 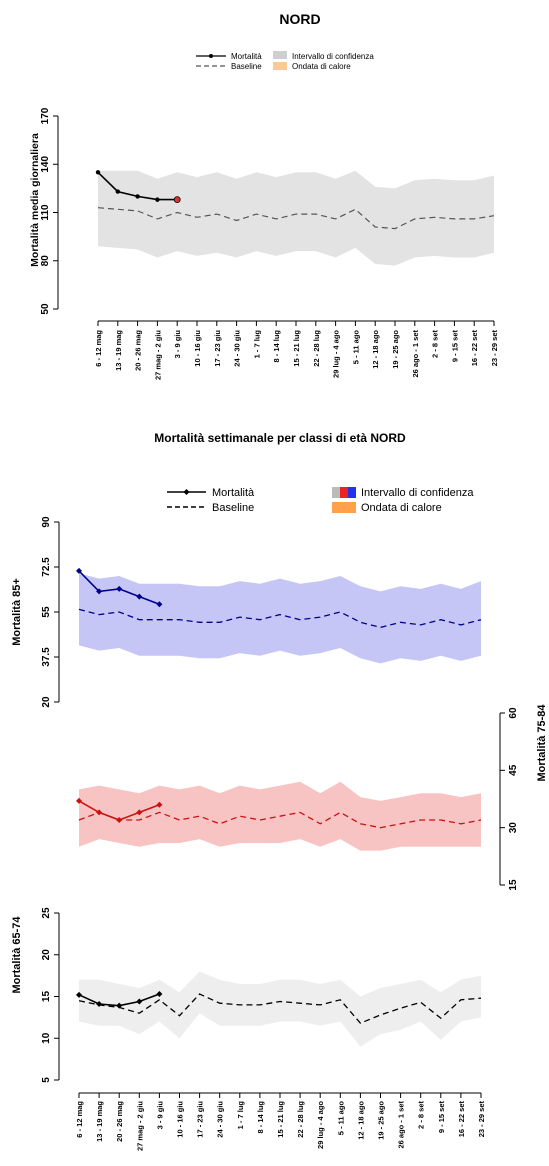 I want to click on chart2-x-tick-label: 6 - 12 mag, so click(x=79, y=1119).